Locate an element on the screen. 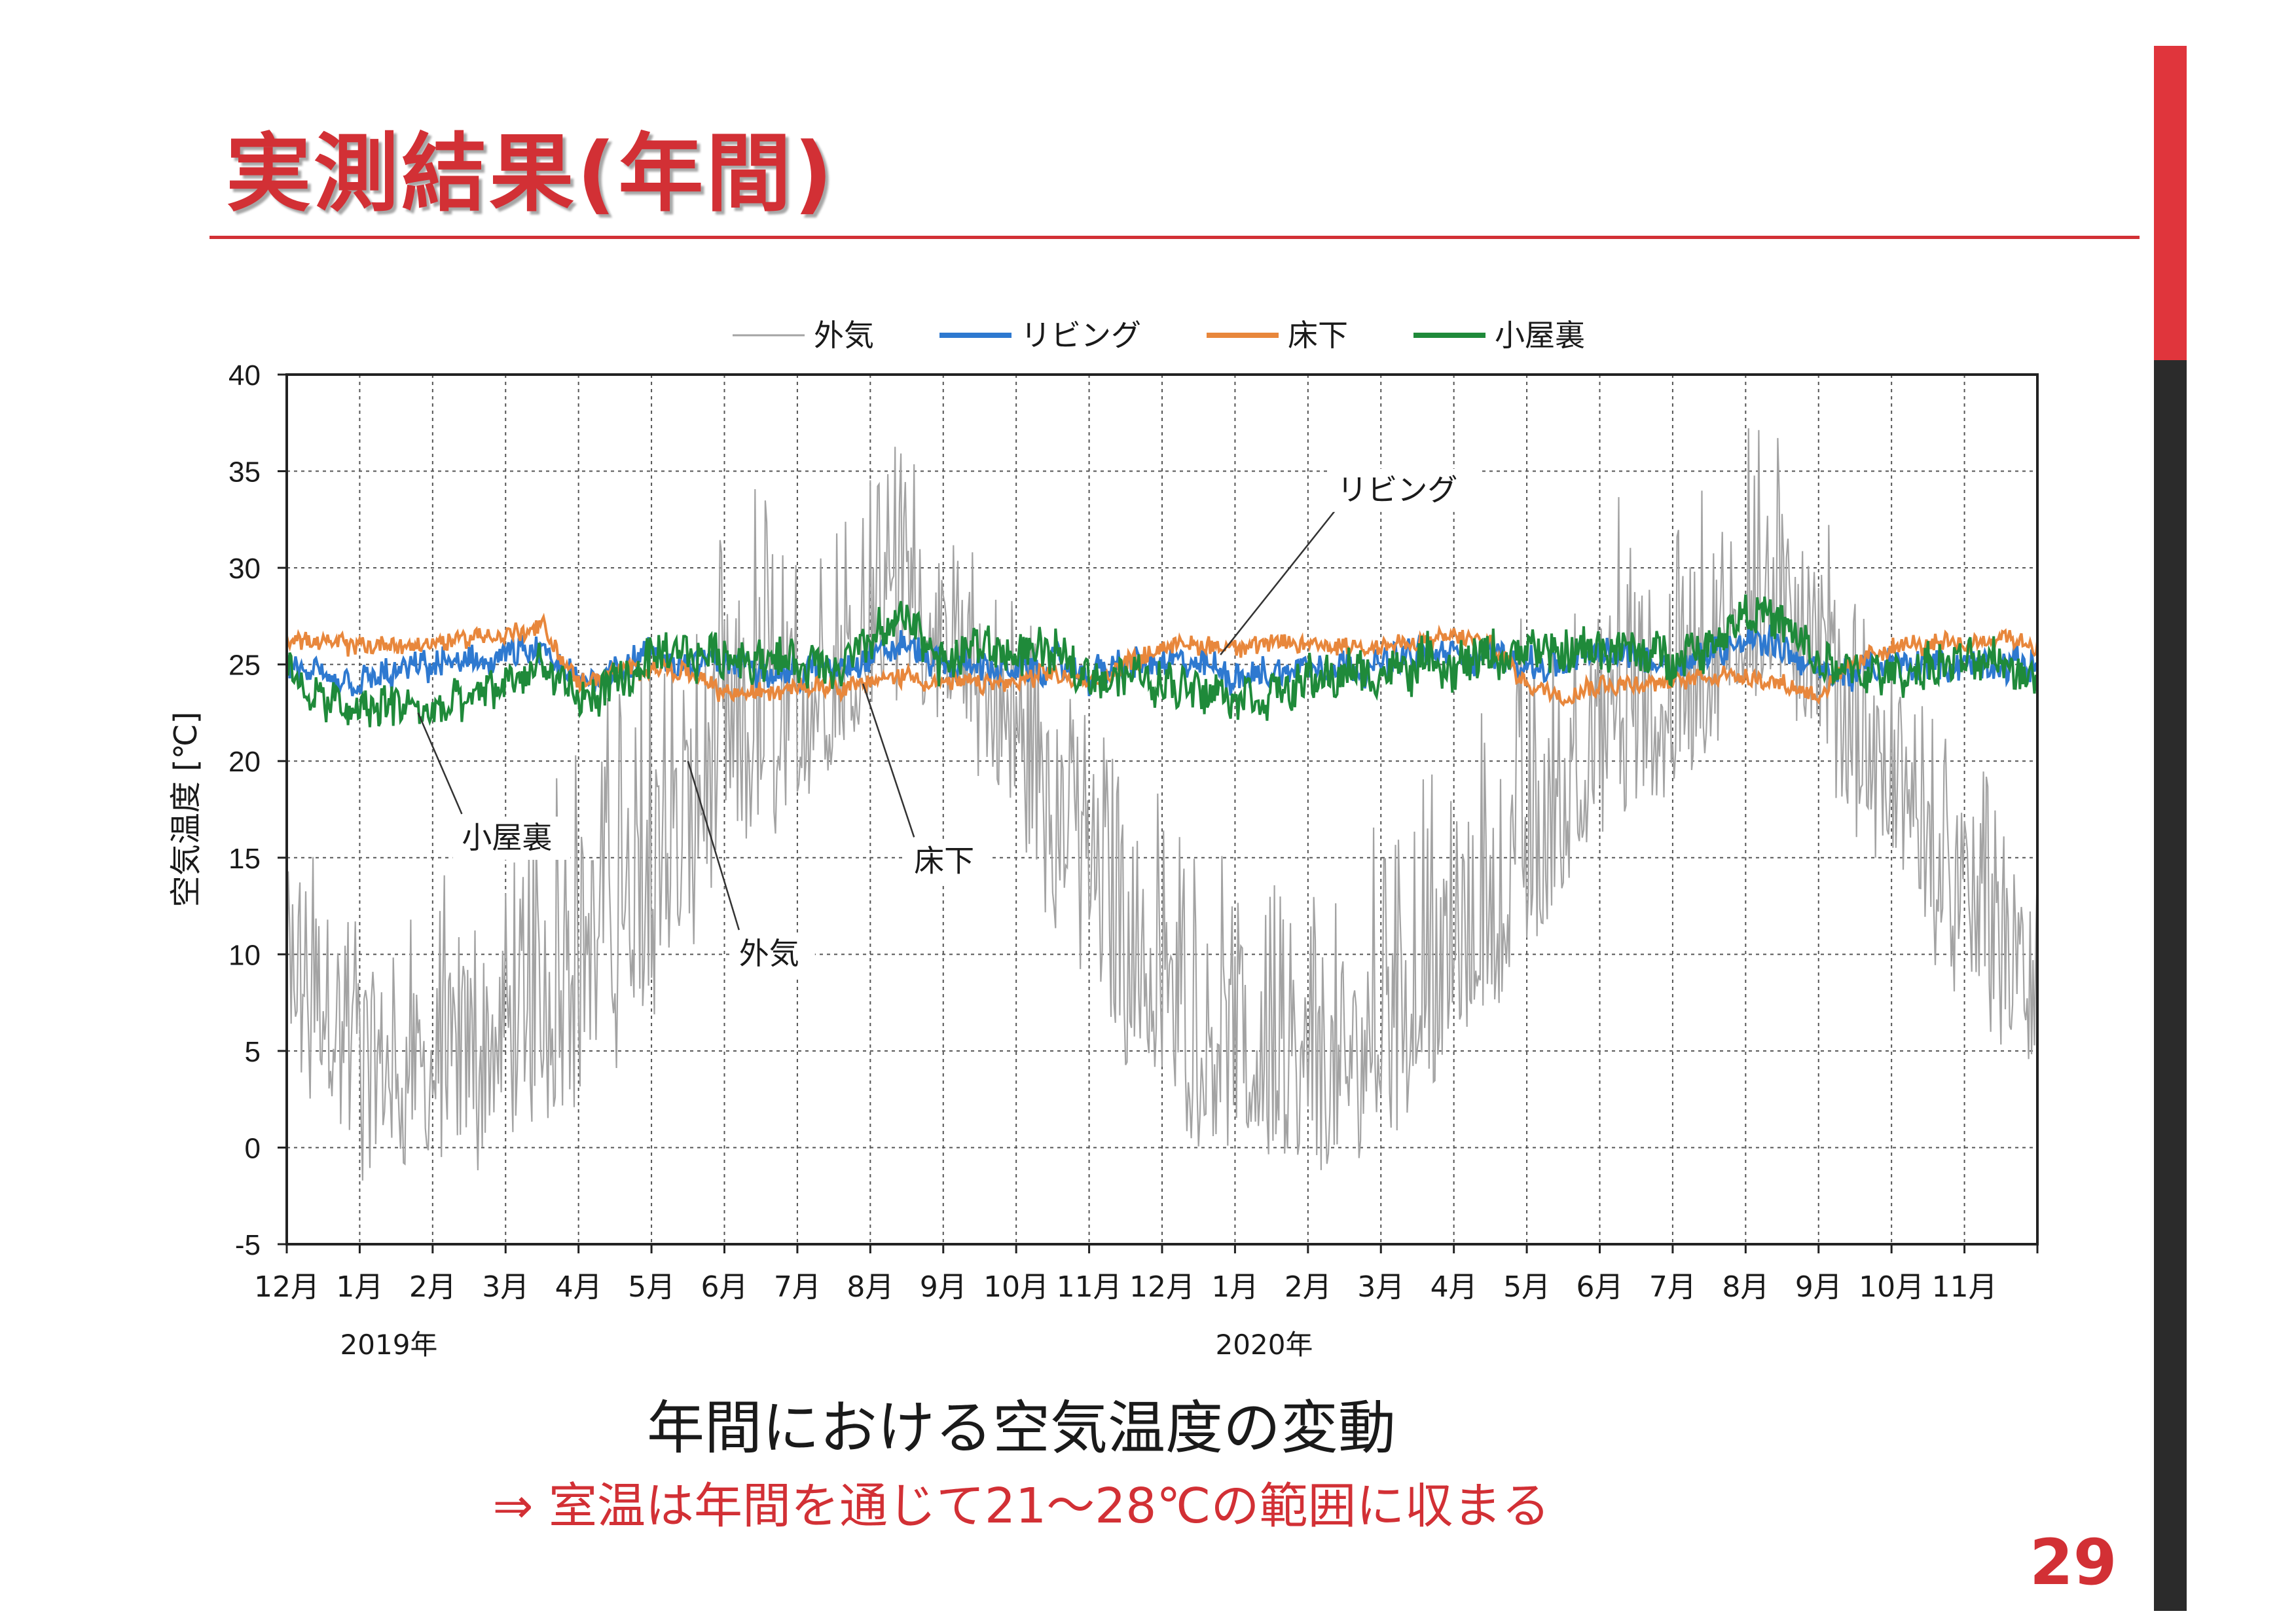 This screenshot has width=2296, height=1624. page-number: 29 is located at coordinates (2073, 1562).